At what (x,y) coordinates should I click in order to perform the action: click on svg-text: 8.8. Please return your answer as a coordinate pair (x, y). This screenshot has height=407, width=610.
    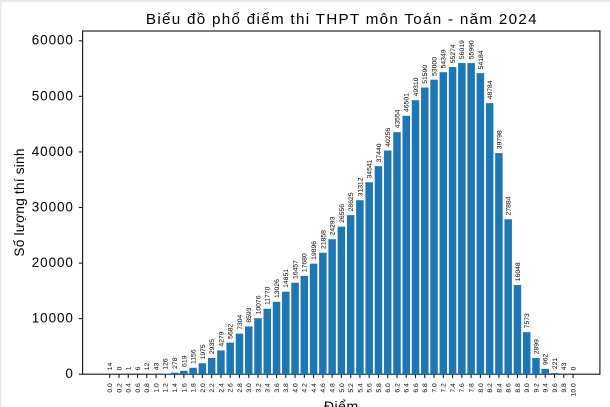
    Looking at the image, I should click on (518, 388).